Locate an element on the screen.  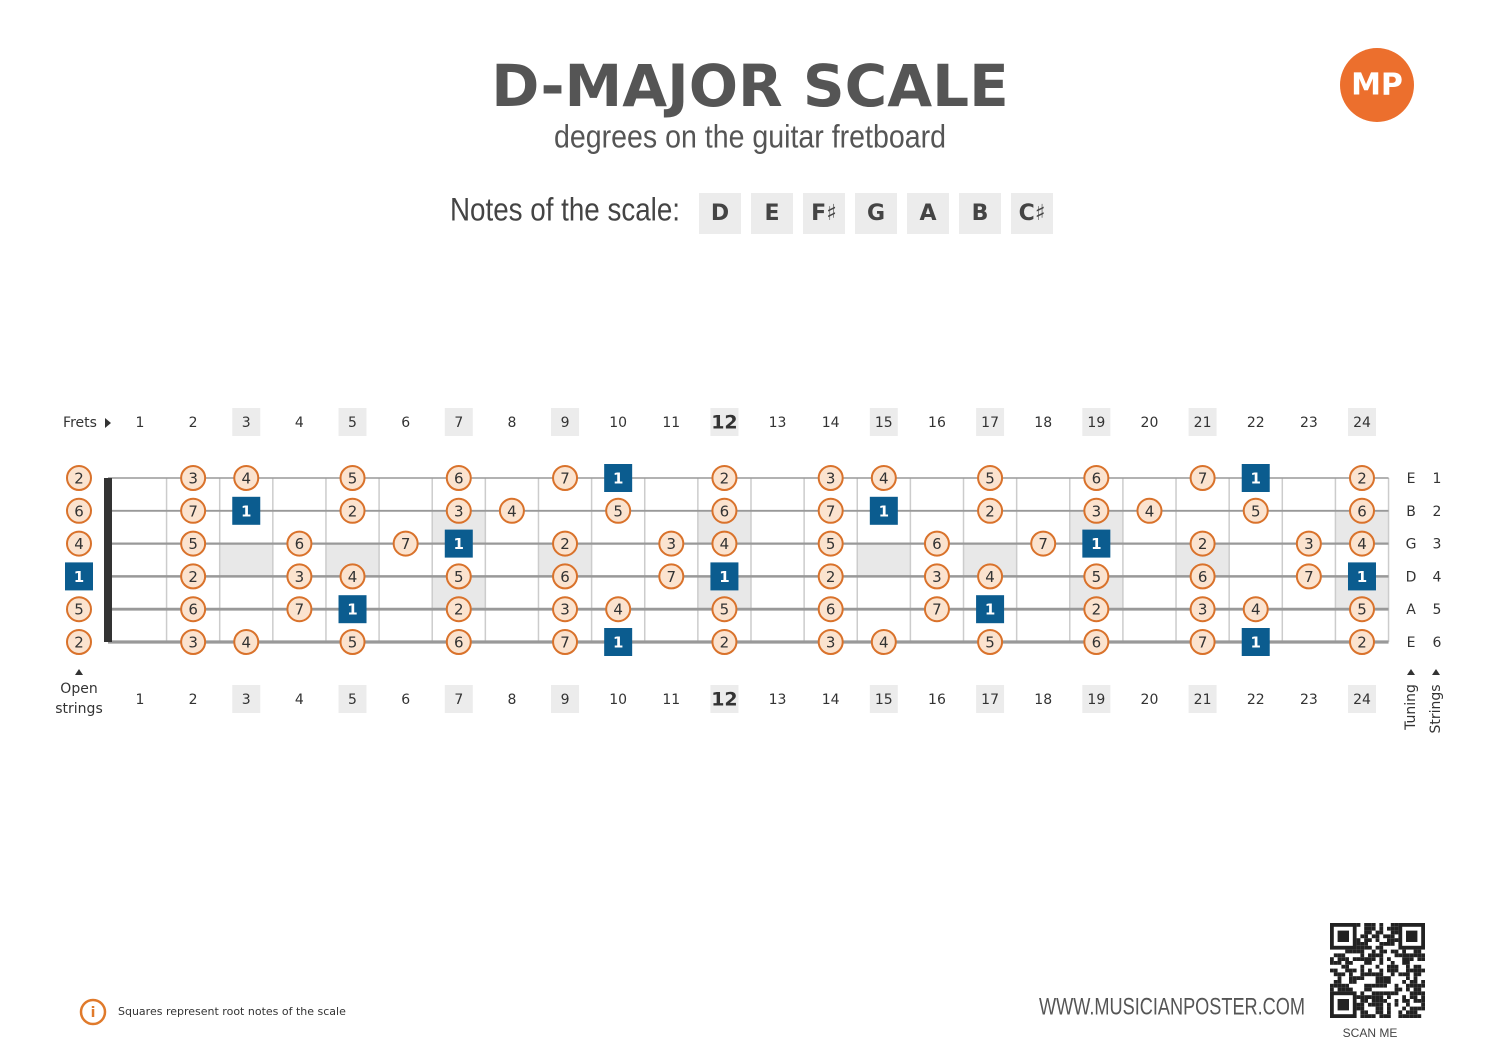
note-box is located at coordinates (928, 213).